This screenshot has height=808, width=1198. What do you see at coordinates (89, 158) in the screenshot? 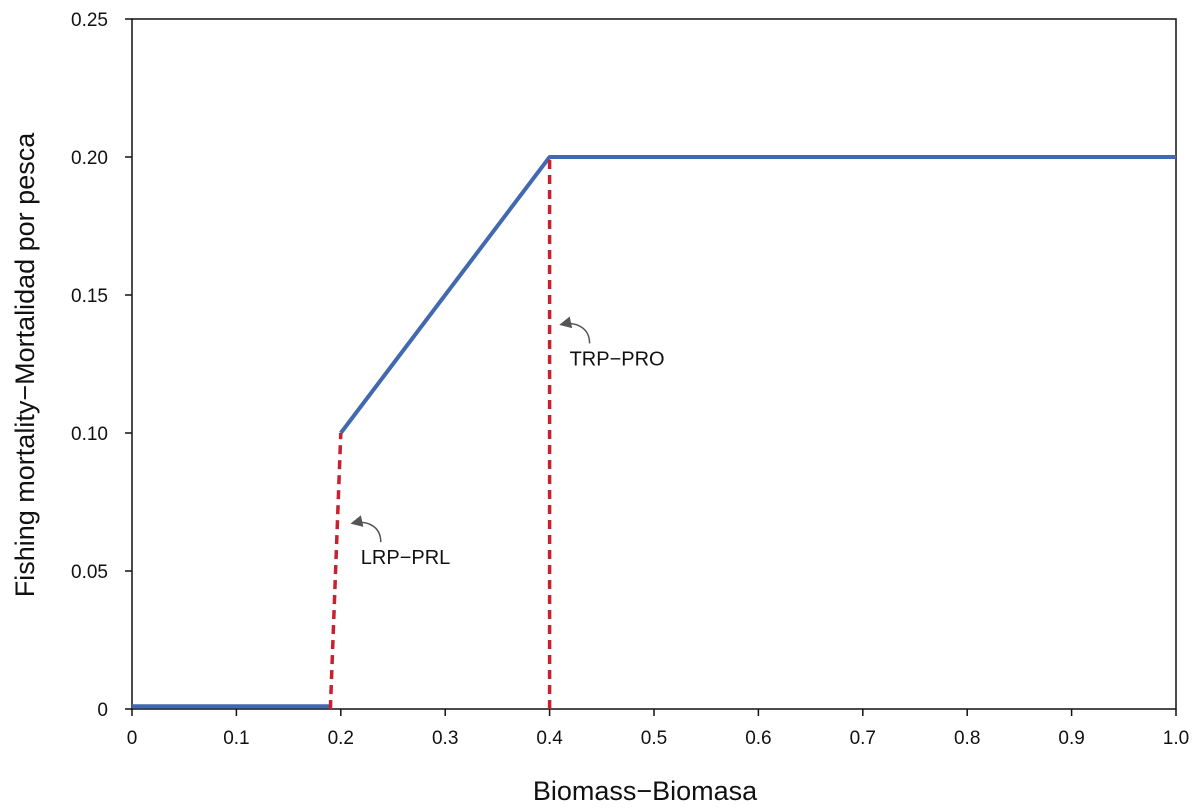
I see `y-tick-label: 0.20` at bounding box center [89, 158].